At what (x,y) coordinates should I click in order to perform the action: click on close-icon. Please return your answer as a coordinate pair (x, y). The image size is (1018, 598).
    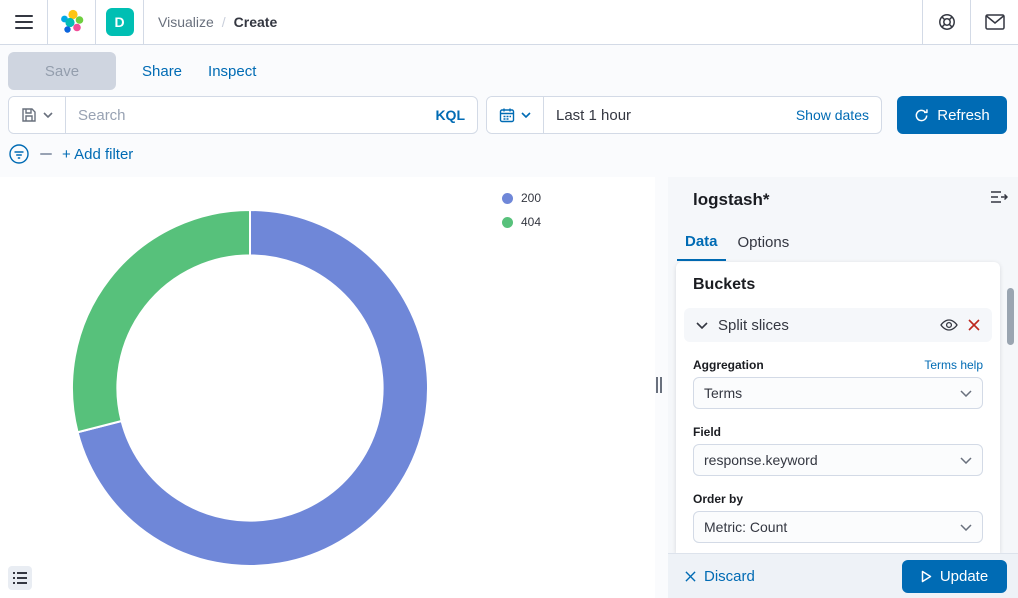
    Looking at the image, I should click on (974, 325).